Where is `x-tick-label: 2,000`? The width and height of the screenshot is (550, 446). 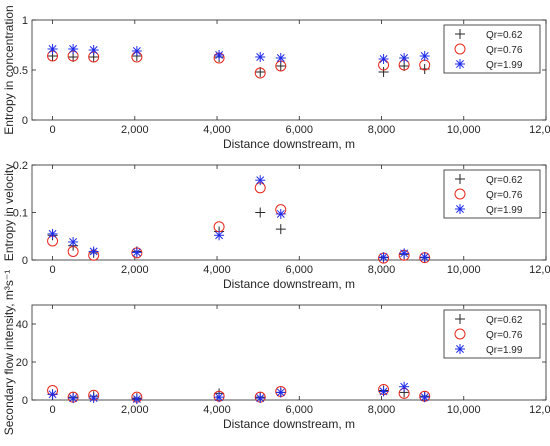
x-tick-label: 2,000 is located at coordinates (135, 130).